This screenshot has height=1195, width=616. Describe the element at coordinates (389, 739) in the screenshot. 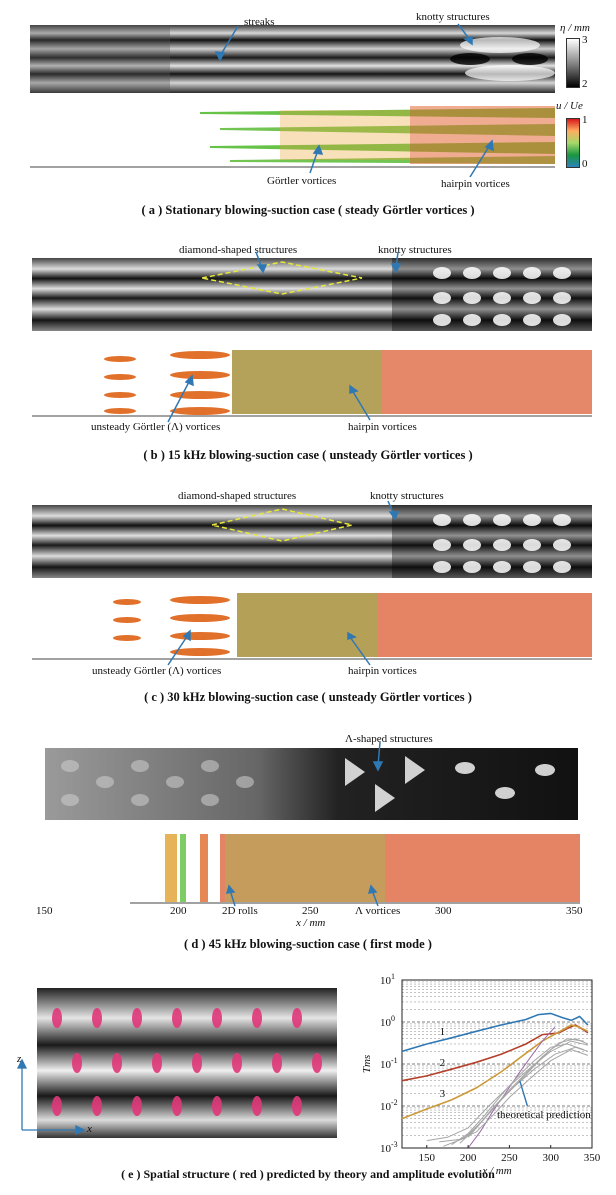

I see `annotation-lambda-shaped: Λ-shaped structures` at that location.